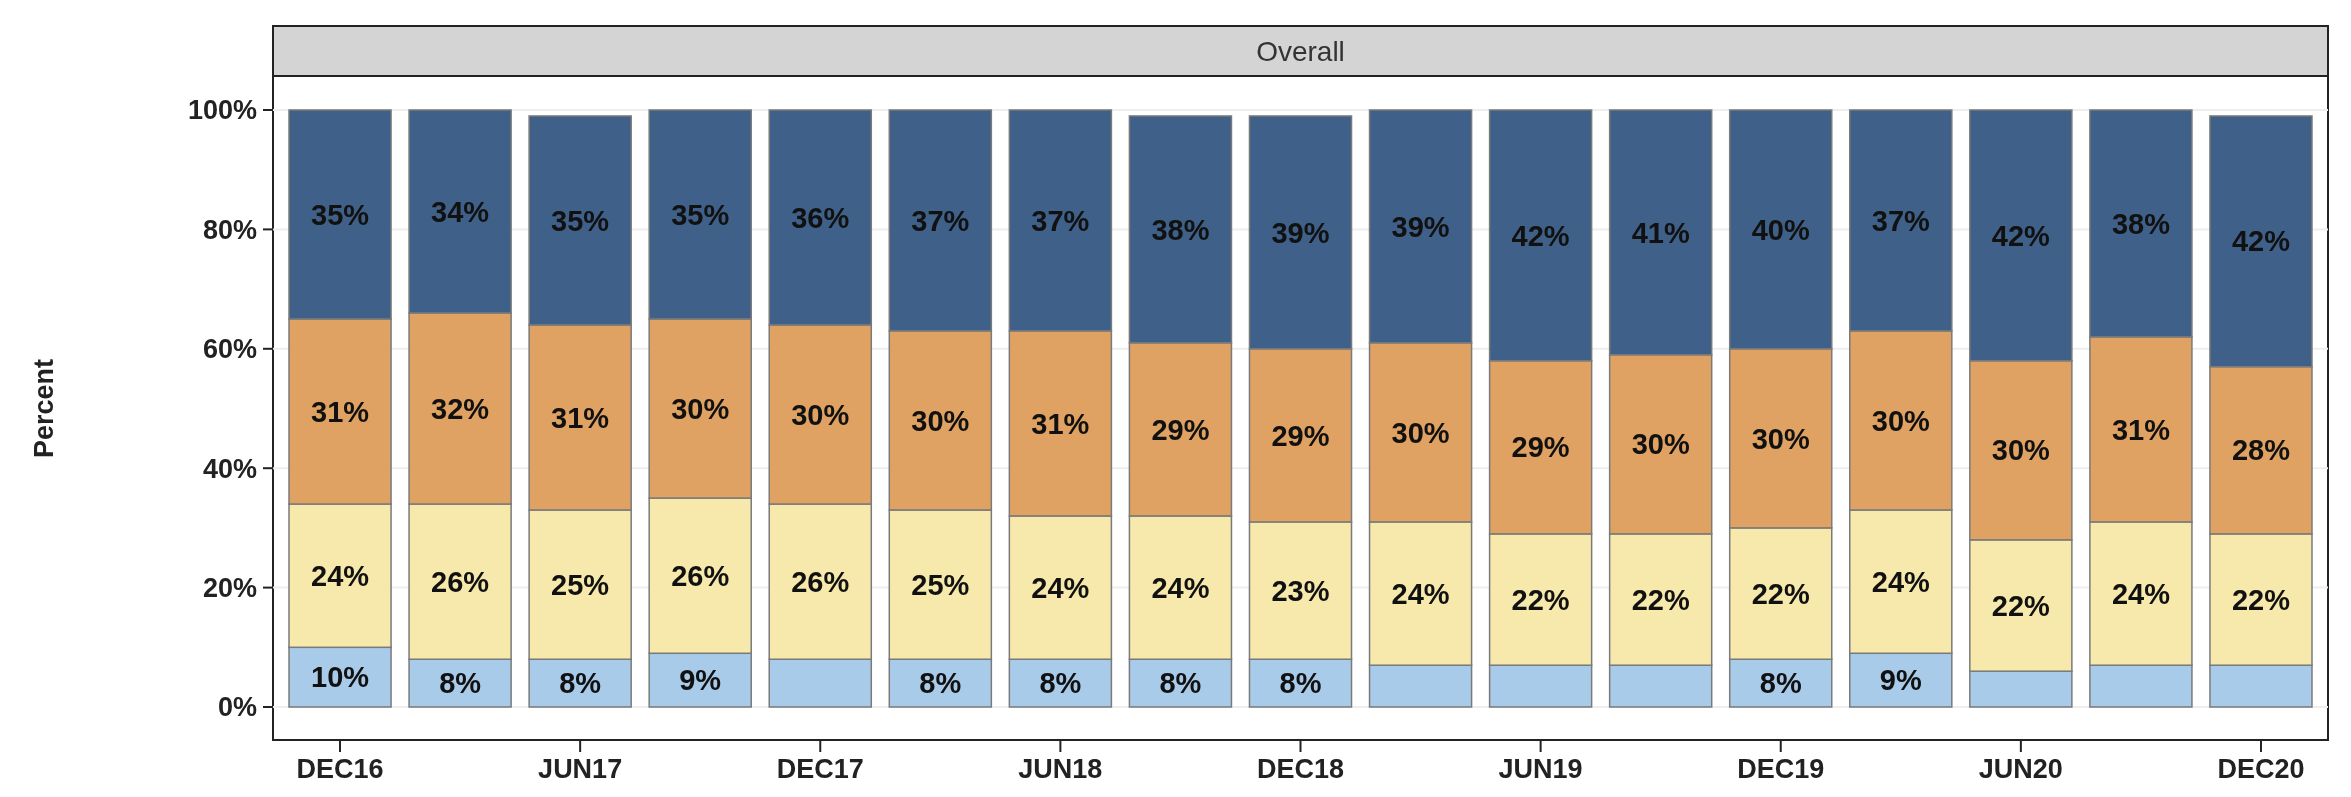  I want to click on data-label: 32%, so click(460, 408).